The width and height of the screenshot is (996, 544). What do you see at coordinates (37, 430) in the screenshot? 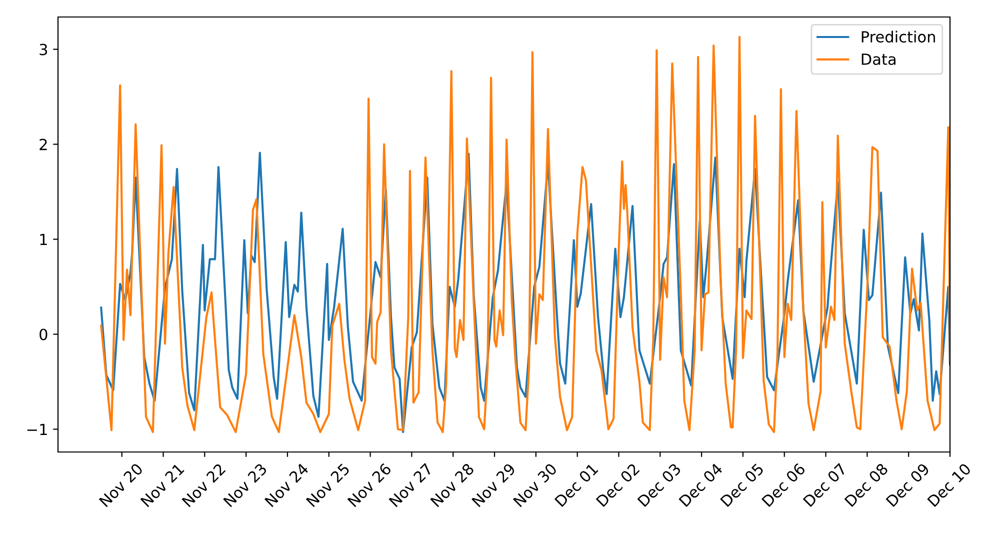
I see `y-tick-label: −1` at bounding box center [37, 430].